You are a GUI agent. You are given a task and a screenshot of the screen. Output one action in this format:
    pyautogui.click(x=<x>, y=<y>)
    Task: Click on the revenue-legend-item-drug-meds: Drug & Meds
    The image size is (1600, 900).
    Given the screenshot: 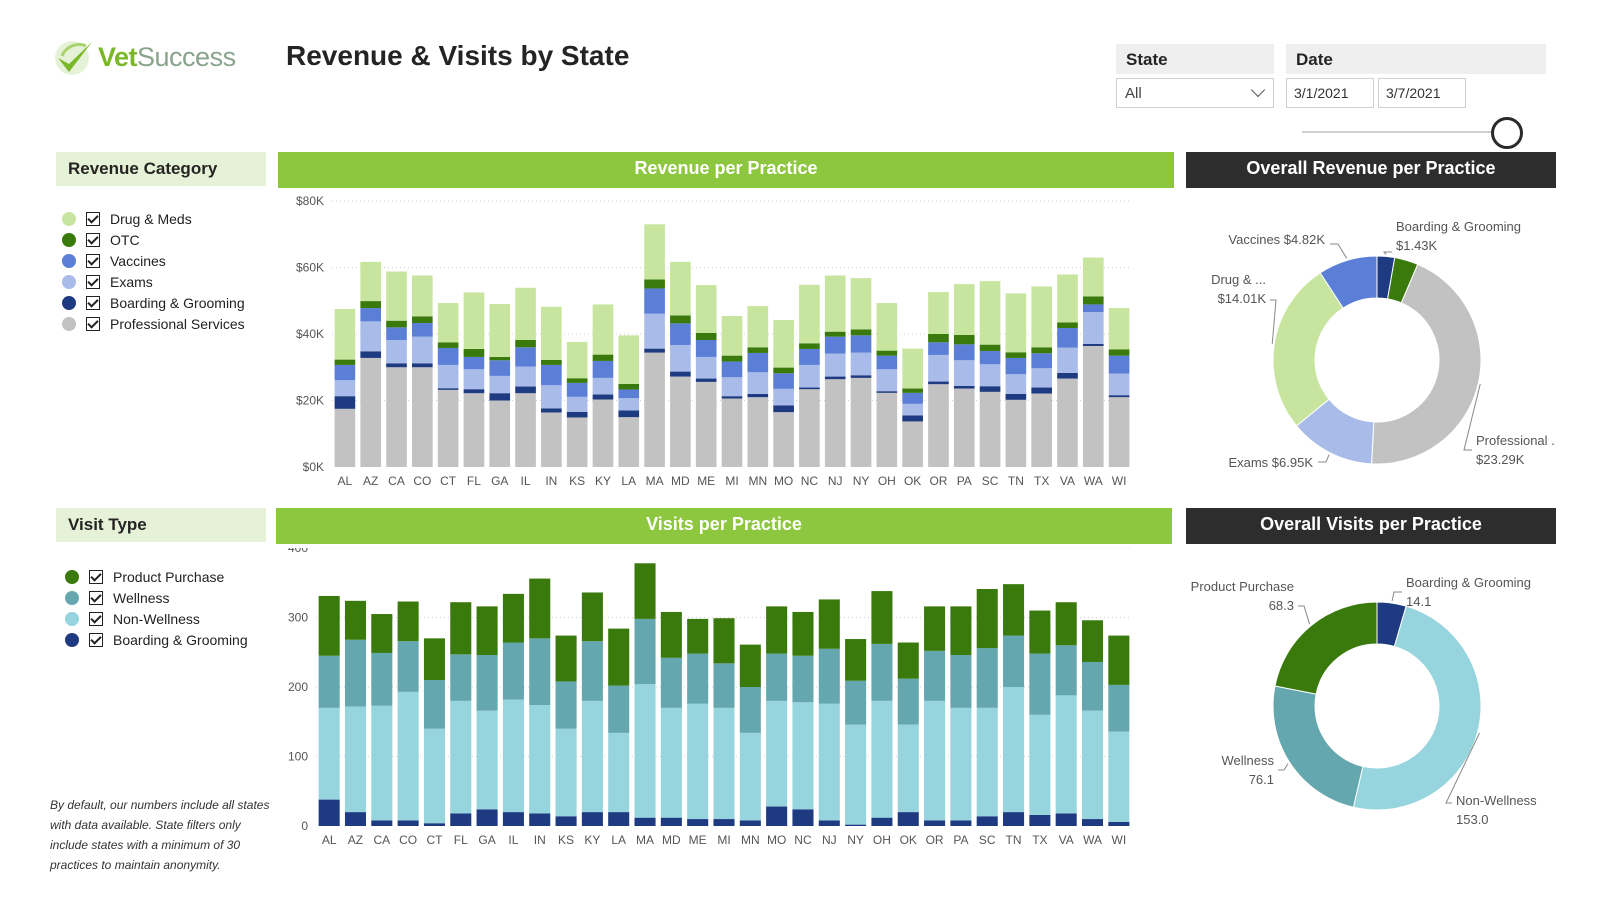 What is the action you would take?
    pyautogui.click(x=167, y=218)
    